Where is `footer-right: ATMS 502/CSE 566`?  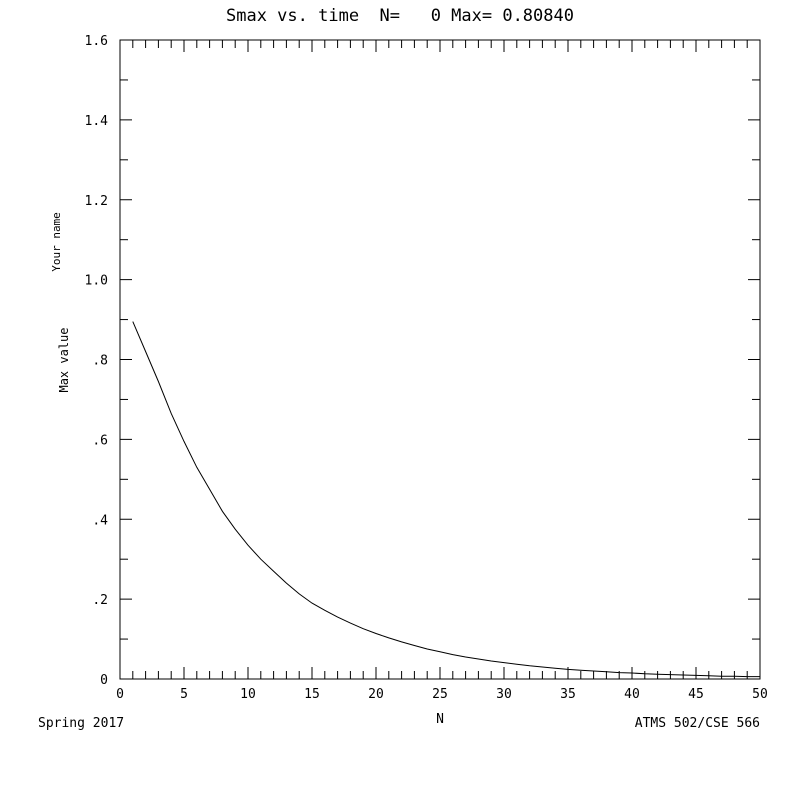
footer-right: ATMS 502/CSE 566 is located at coordinates (697, 723).